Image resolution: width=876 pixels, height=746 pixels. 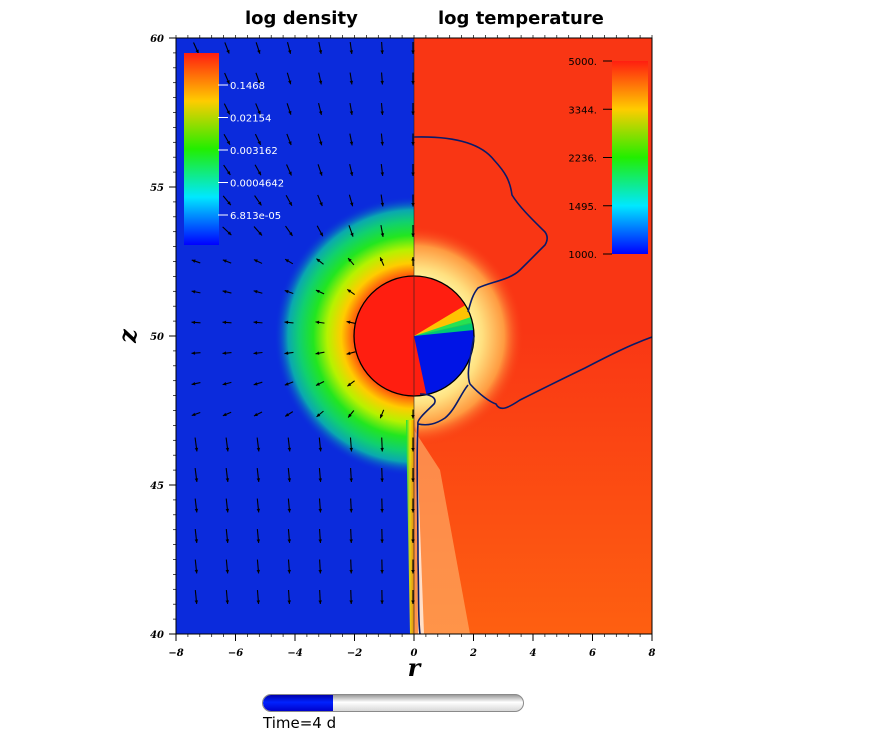 I want to click on x-tick-label: −4, so click(x=294, y=653).